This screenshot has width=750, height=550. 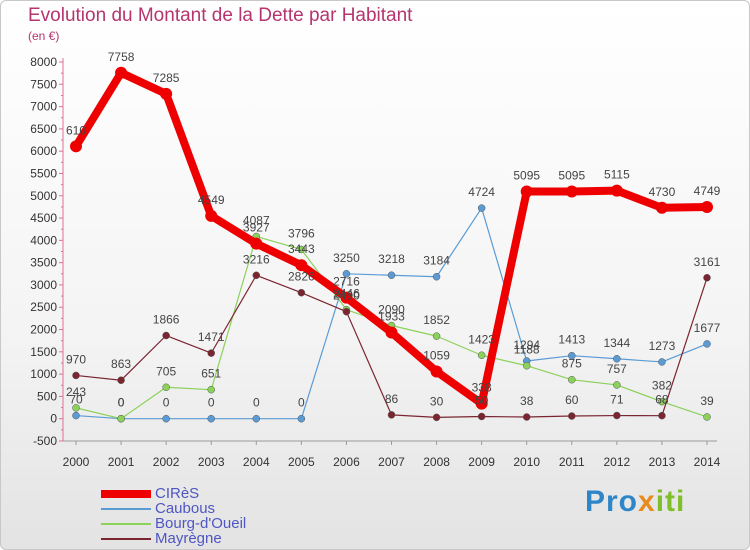 I want to click on y-tick-label: 1000, so click(x=43, y=374).